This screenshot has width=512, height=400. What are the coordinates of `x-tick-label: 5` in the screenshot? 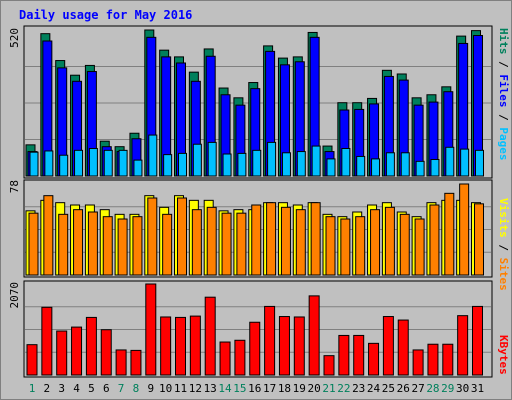 It's located at (91, 388).